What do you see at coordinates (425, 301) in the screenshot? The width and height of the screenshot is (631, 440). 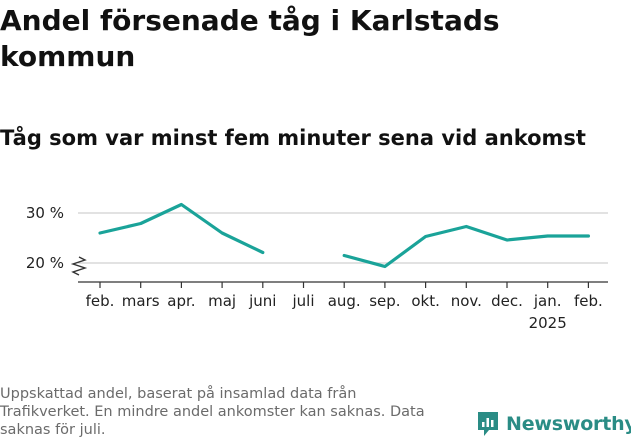 I see `x-tick-label: okt.` at bounding box center [425, 301].